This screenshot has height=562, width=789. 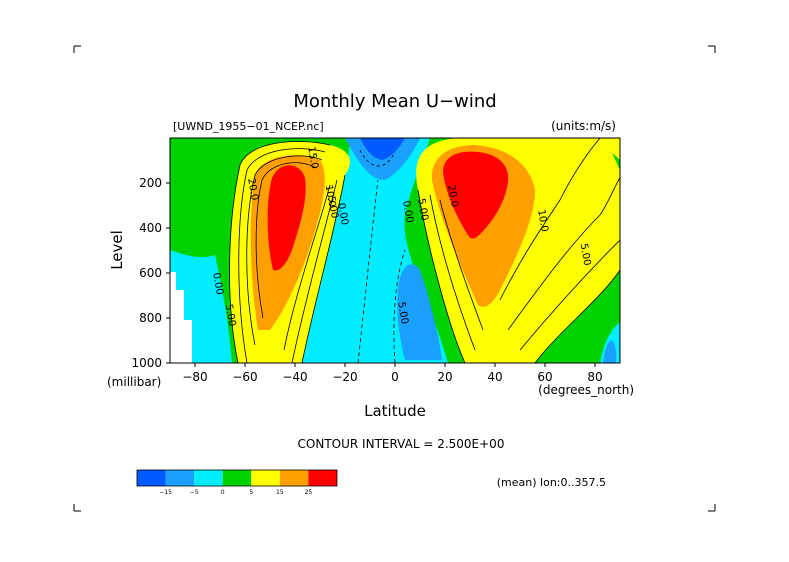 I want to click on colorbar-level-label: 15, so click(x=280, y=492).